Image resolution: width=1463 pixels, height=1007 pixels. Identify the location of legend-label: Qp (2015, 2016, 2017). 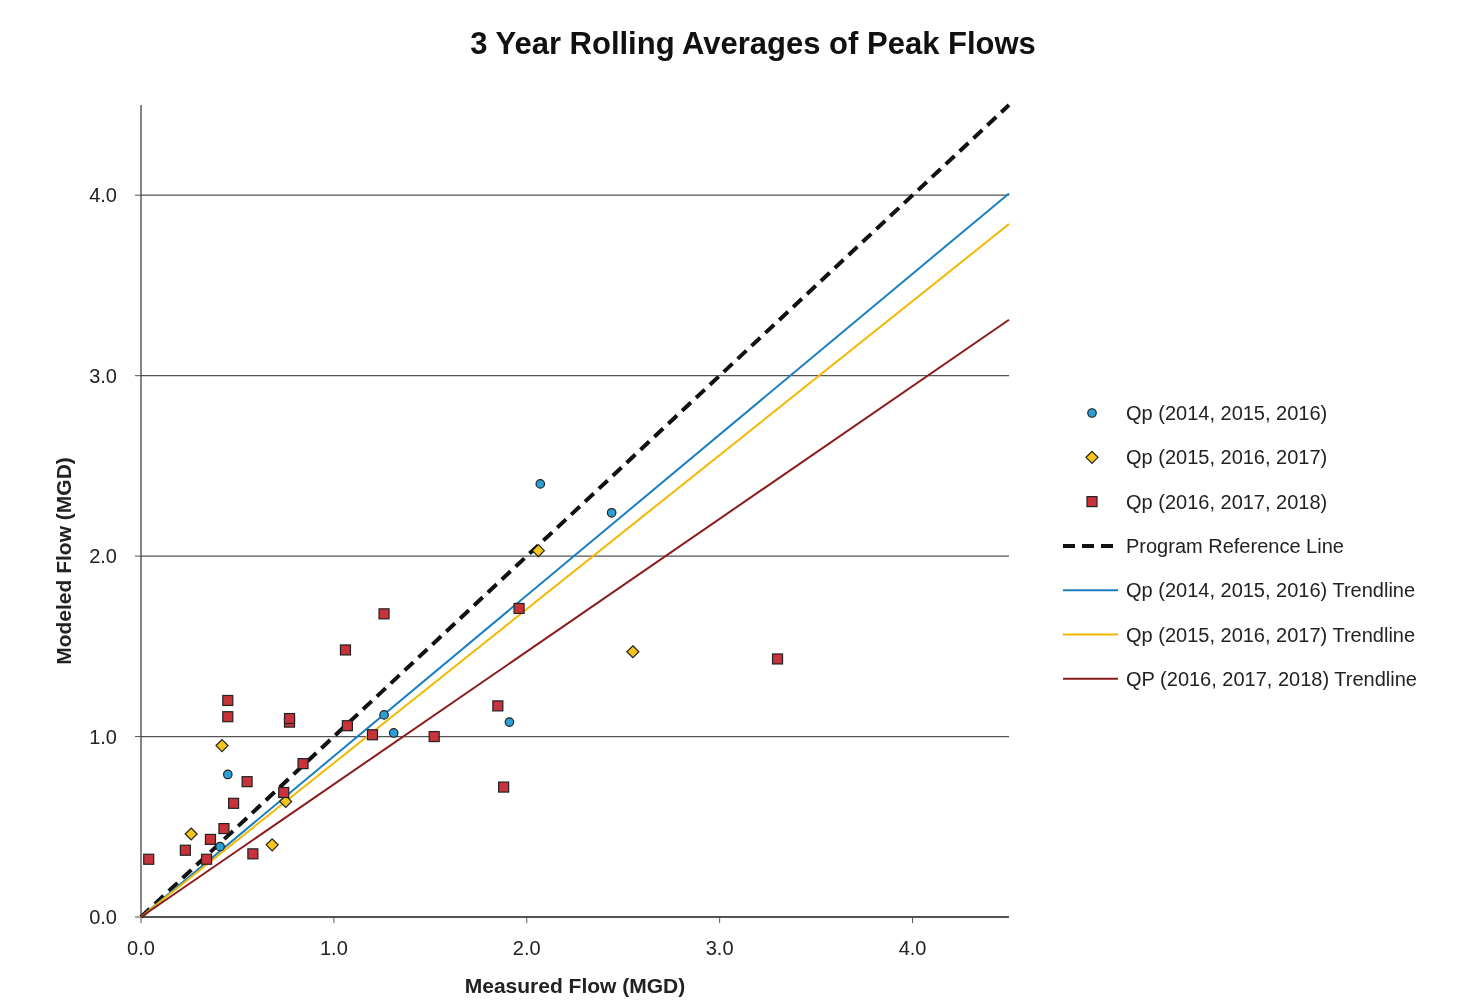
(1227, 457).